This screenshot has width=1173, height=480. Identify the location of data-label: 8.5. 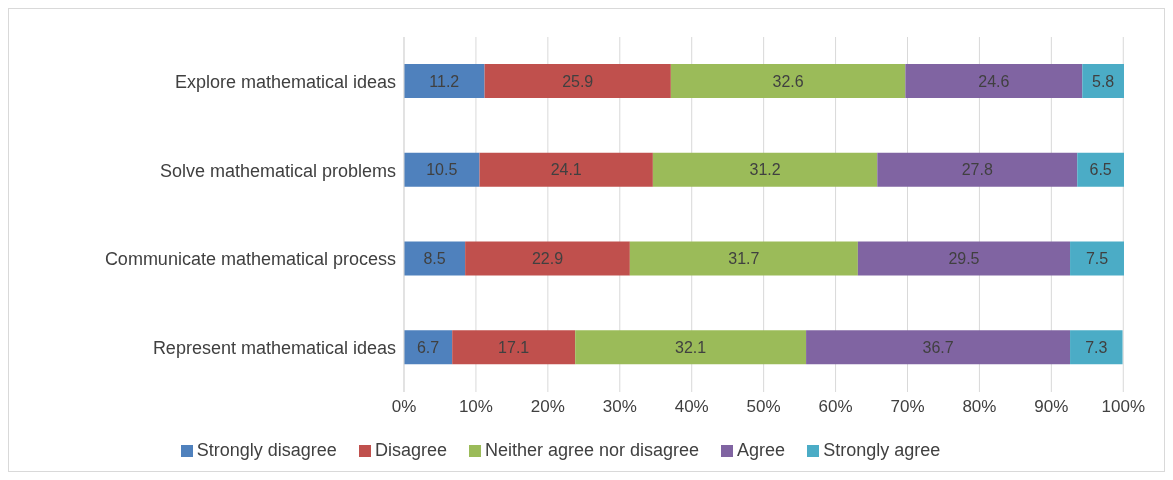
(434, 259).